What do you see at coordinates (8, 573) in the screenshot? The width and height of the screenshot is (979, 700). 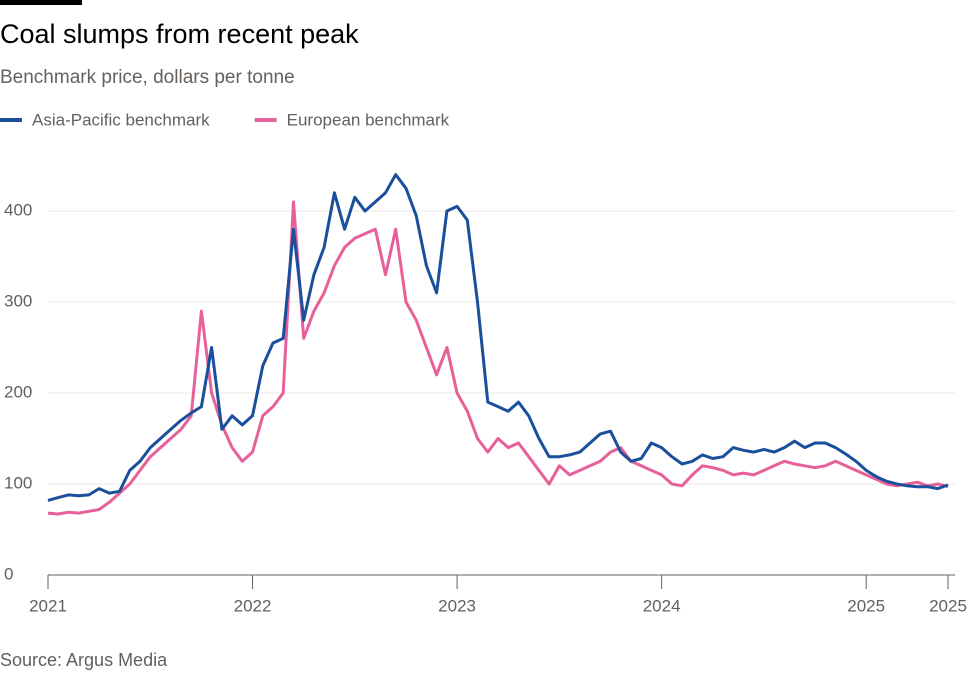 I see `y-tick-label: 0` at bounding box center [8, 573].